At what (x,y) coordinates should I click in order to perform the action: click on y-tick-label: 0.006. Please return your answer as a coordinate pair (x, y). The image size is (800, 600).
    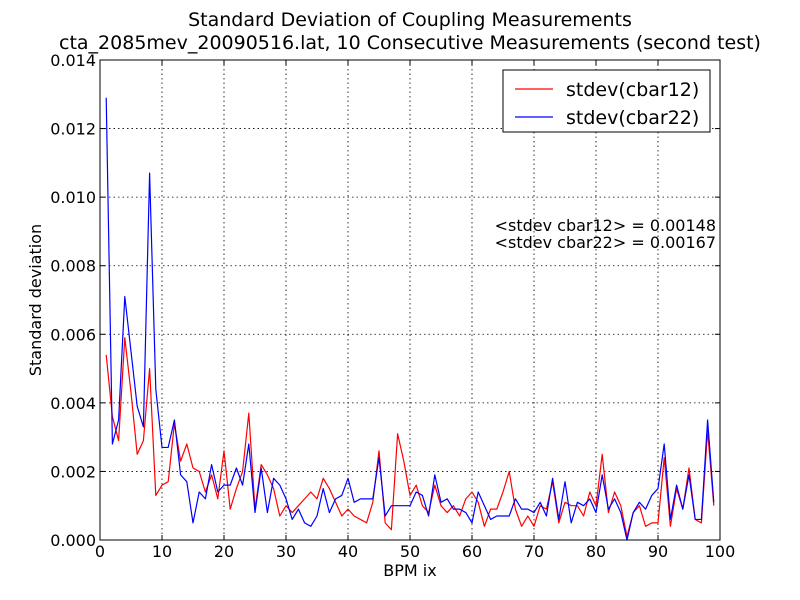
    Looking at the image, I should click on (73, 334).